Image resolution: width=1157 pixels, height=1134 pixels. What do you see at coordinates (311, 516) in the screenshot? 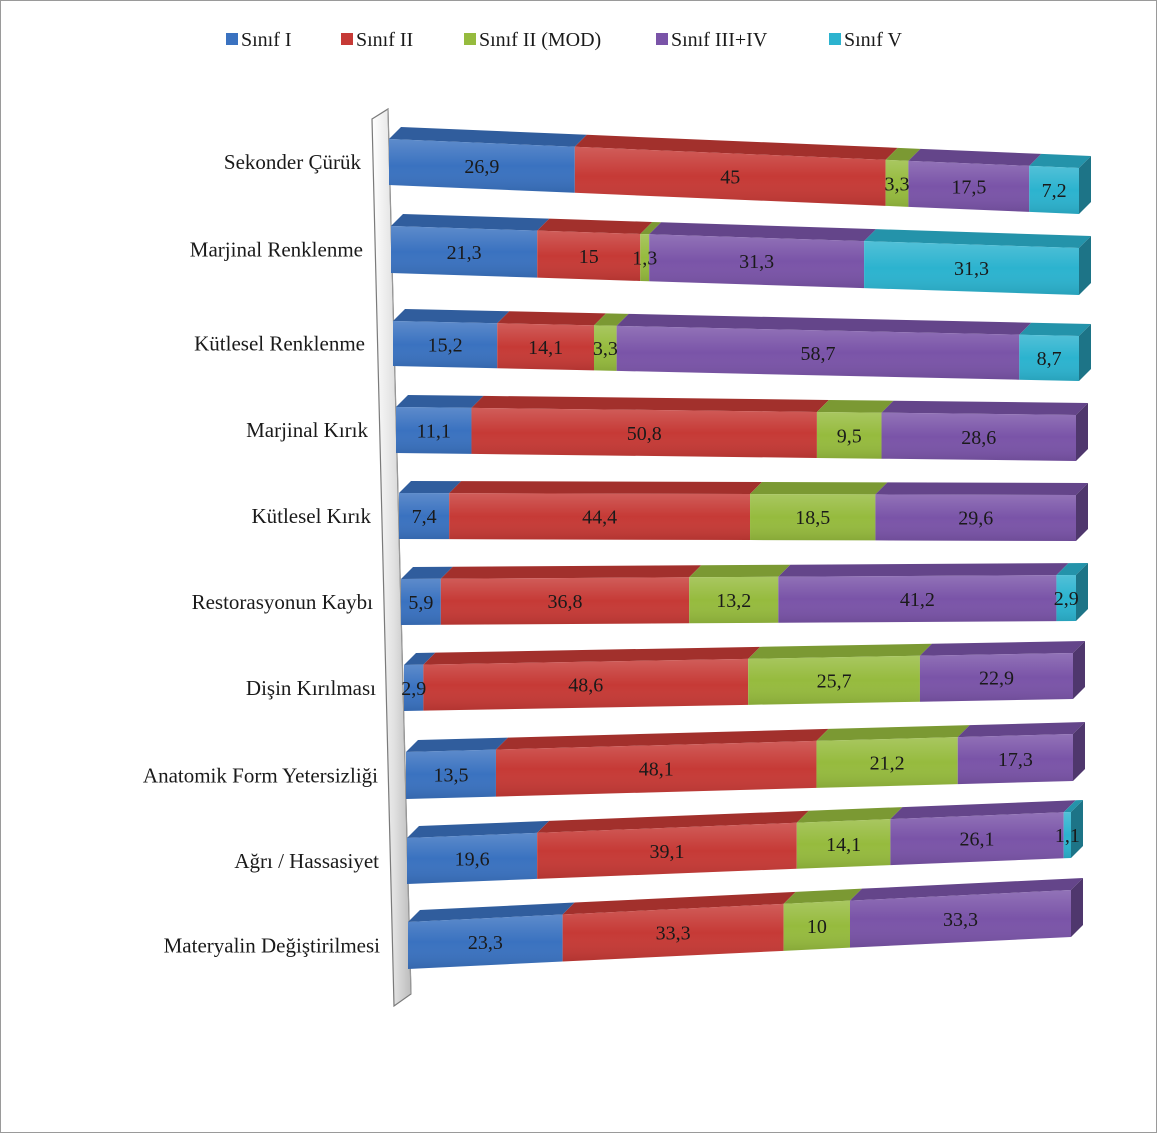
I see `category-label-kutlesel-kirik: Kütlesel Kırık` at bounding box center [311, 516].